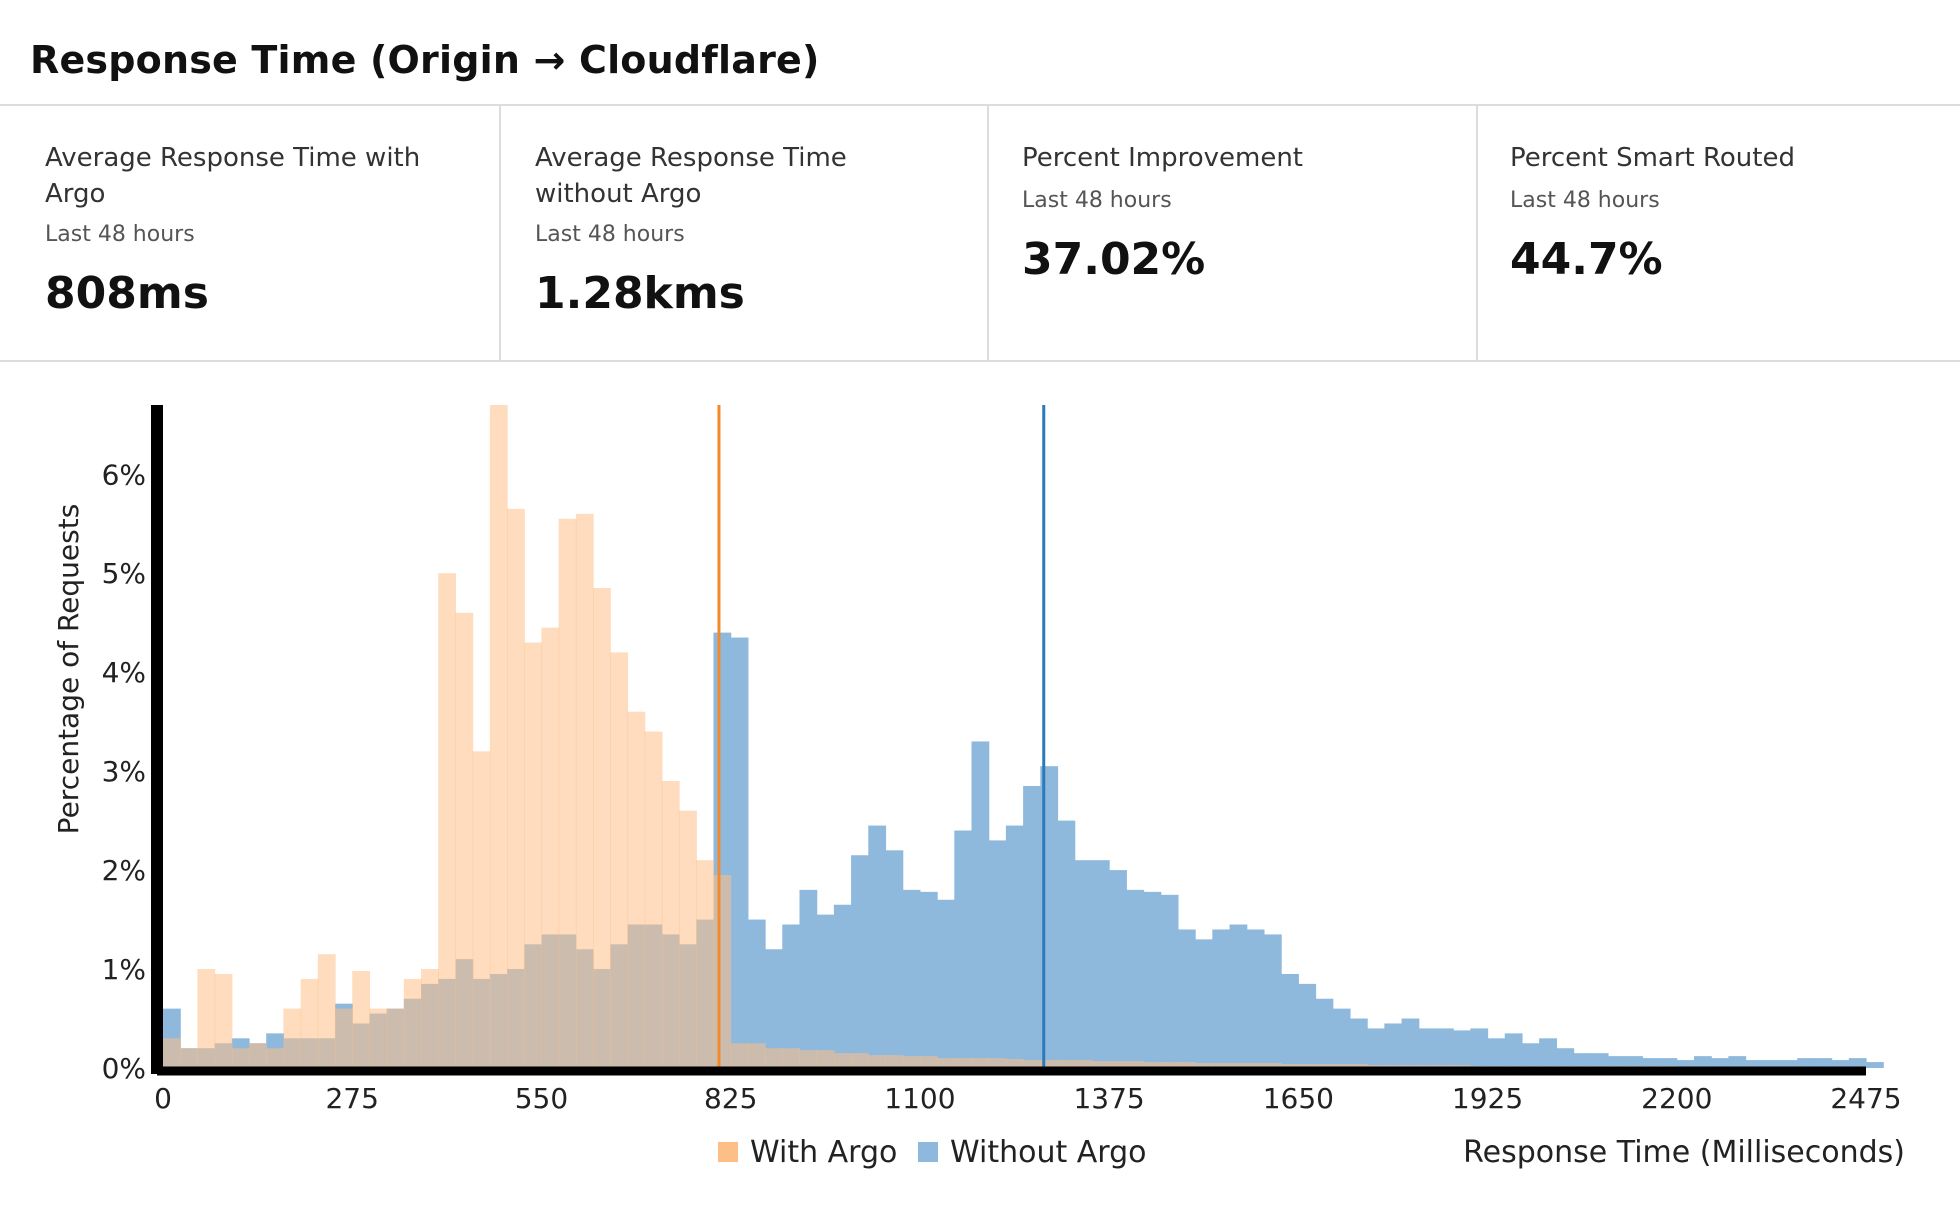 This screenshot has height=1209, width=1960. I want to click on y-tick-label: 6%, so click(124, 474).